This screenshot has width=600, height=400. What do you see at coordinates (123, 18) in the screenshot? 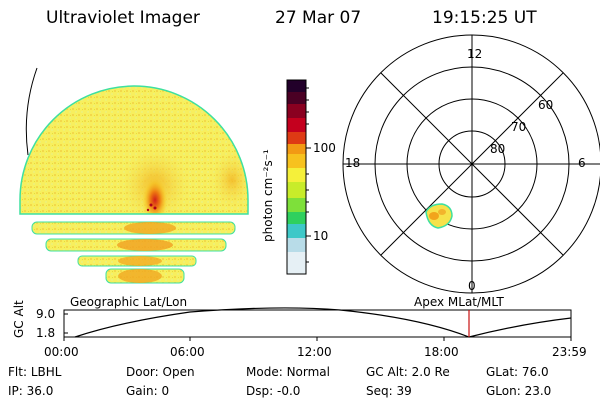
I see `instrument-title: Ultraviolet Imager` at bounding box center [123, 18].